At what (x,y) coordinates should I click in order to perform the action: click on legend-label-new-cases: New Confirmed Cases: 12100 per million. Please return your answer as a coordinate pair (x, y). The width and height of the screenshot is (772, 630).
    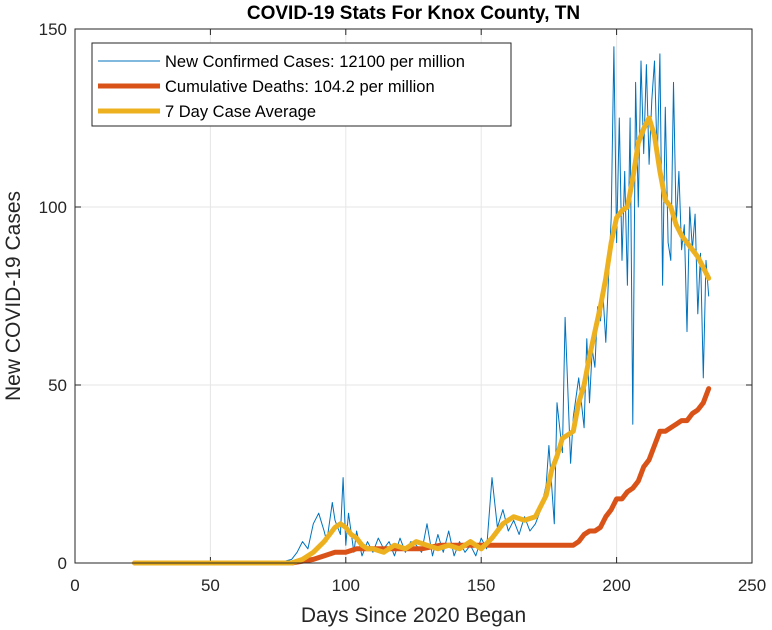
    Looking at the image, I should click on (315, 62).